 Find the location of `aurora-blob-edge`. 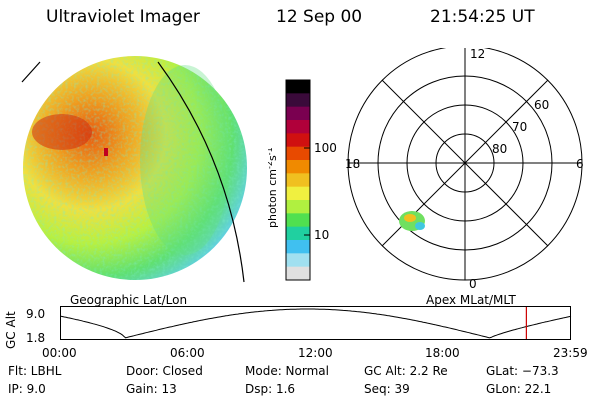

aurora-blob-edge is located at coordinates (420, 226).